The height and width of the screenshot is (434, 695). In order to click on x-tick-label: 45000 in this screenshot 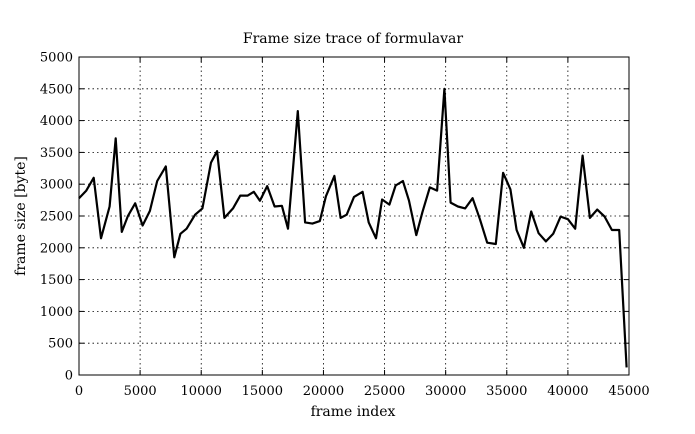, I will do `click(628, 391)`.